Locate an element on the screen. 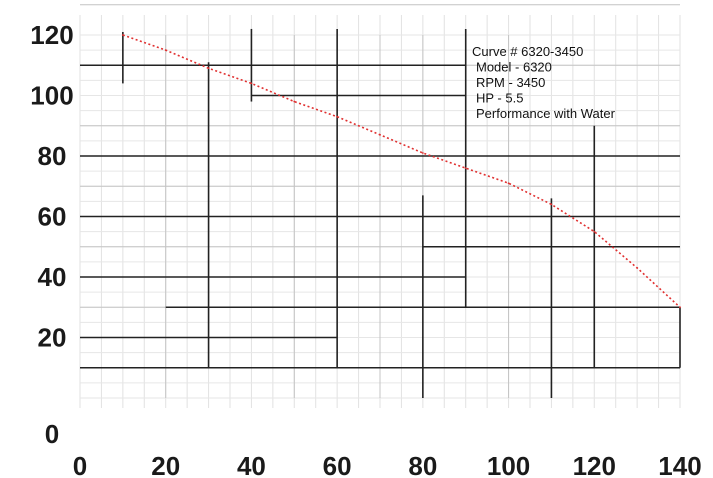 This screenshot has height=478, width=713. x-tick-label: 140 is located at coordinates (679, 464).